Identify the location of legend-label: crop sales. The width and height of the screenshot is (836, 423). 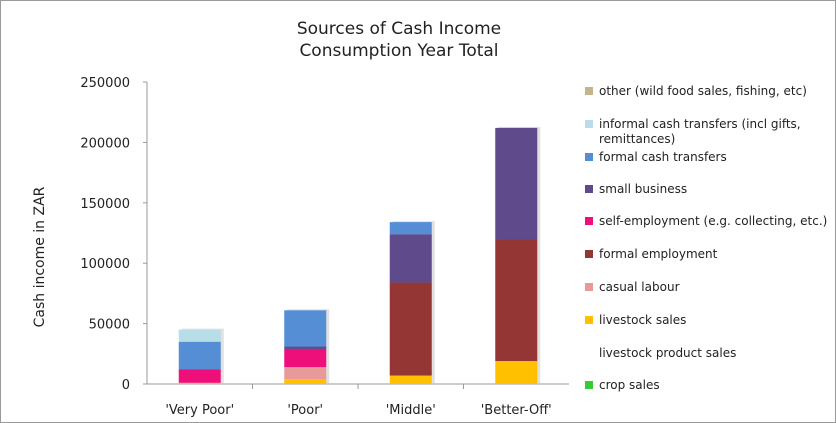
(629, 385).